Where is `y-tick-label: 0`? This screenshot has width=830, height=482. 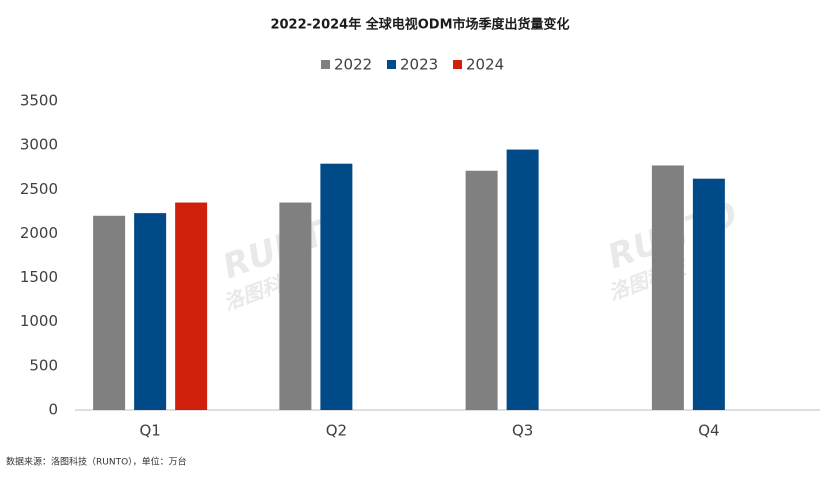 y-tick-label: 0 is located at coordinates (53, 410).